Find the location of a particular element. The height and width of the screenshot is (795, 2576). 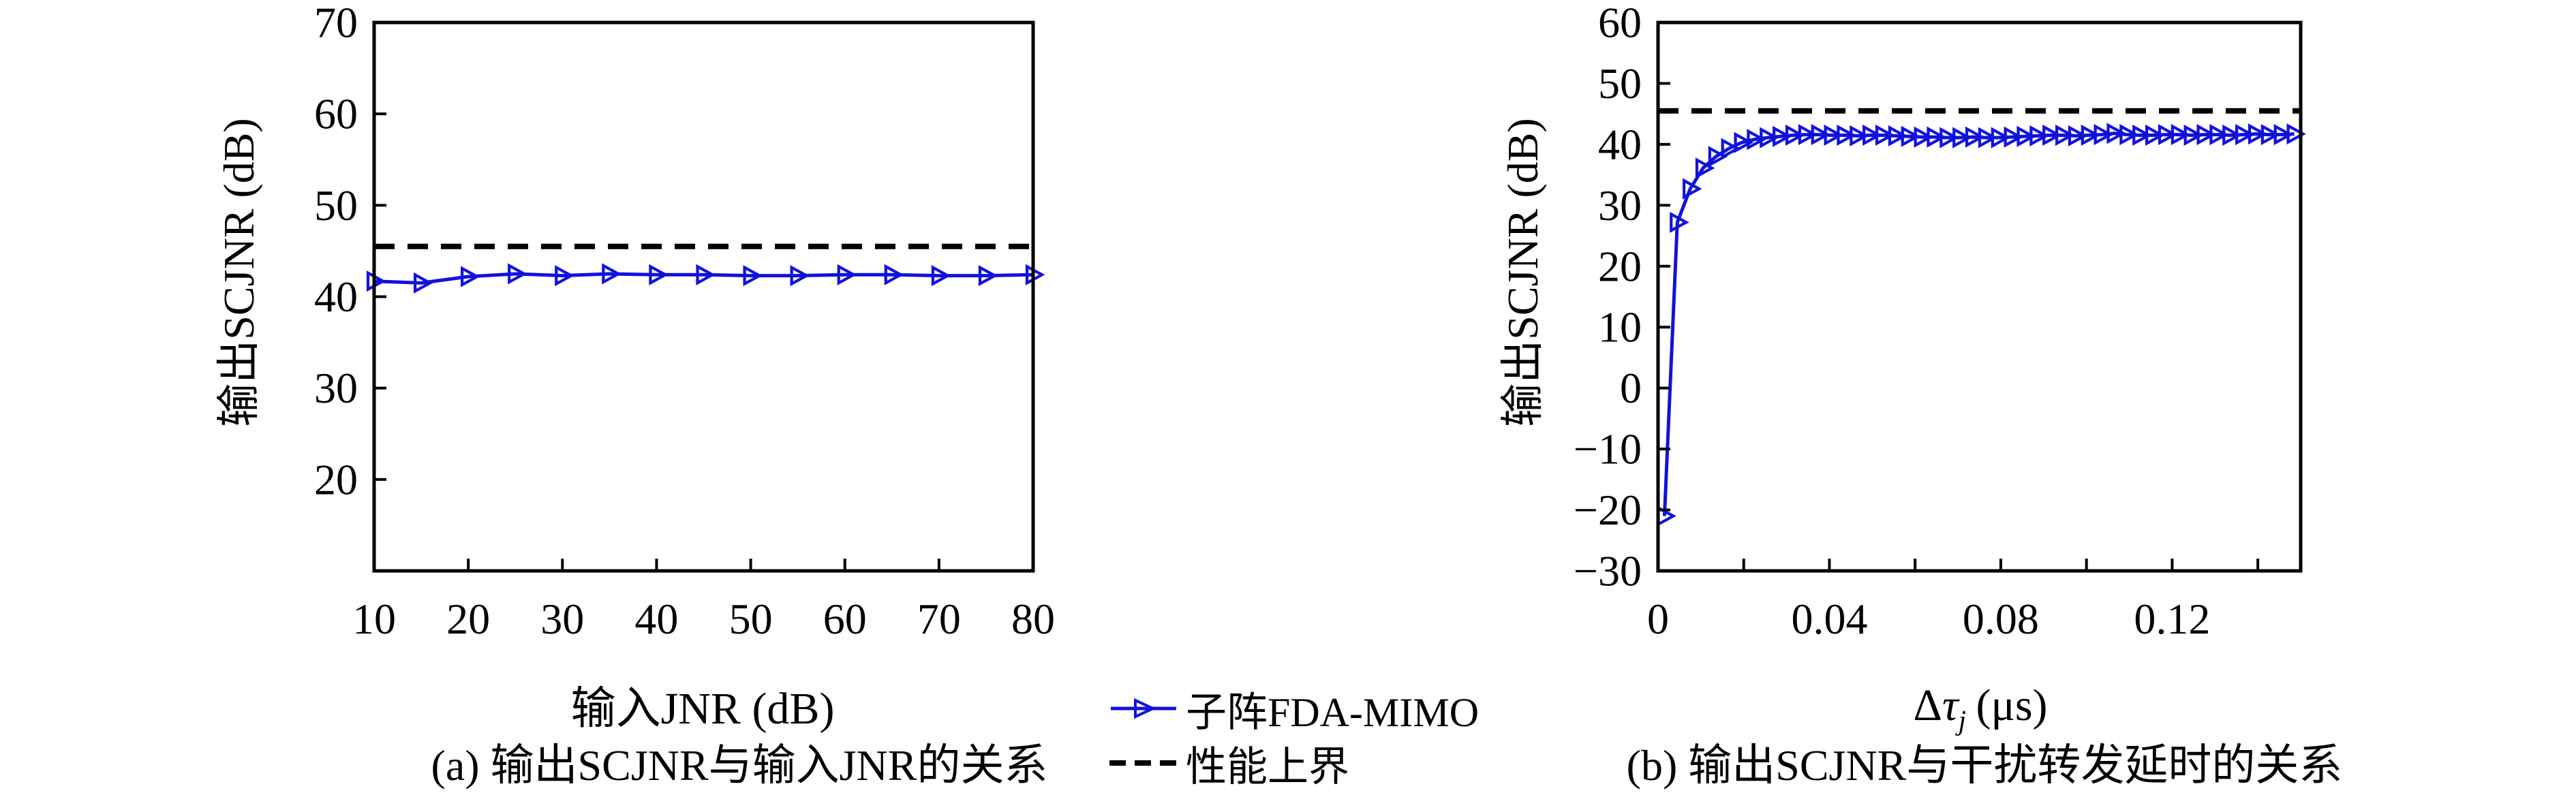

y-tick-label: 40 is located at coordinates (336, 296).